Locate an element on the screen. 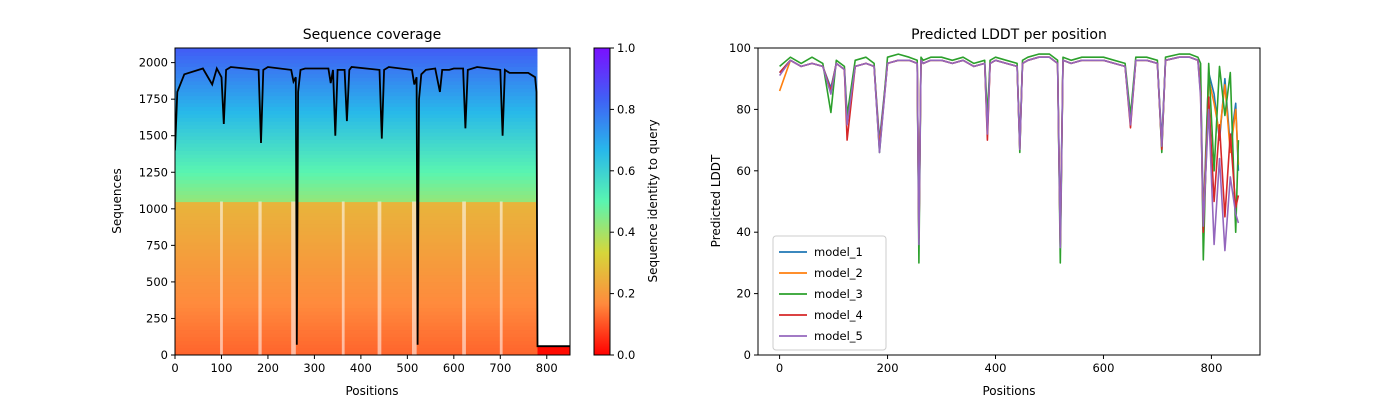  coverage-y-tick-label: 0 is located at coordinates (164, 355).